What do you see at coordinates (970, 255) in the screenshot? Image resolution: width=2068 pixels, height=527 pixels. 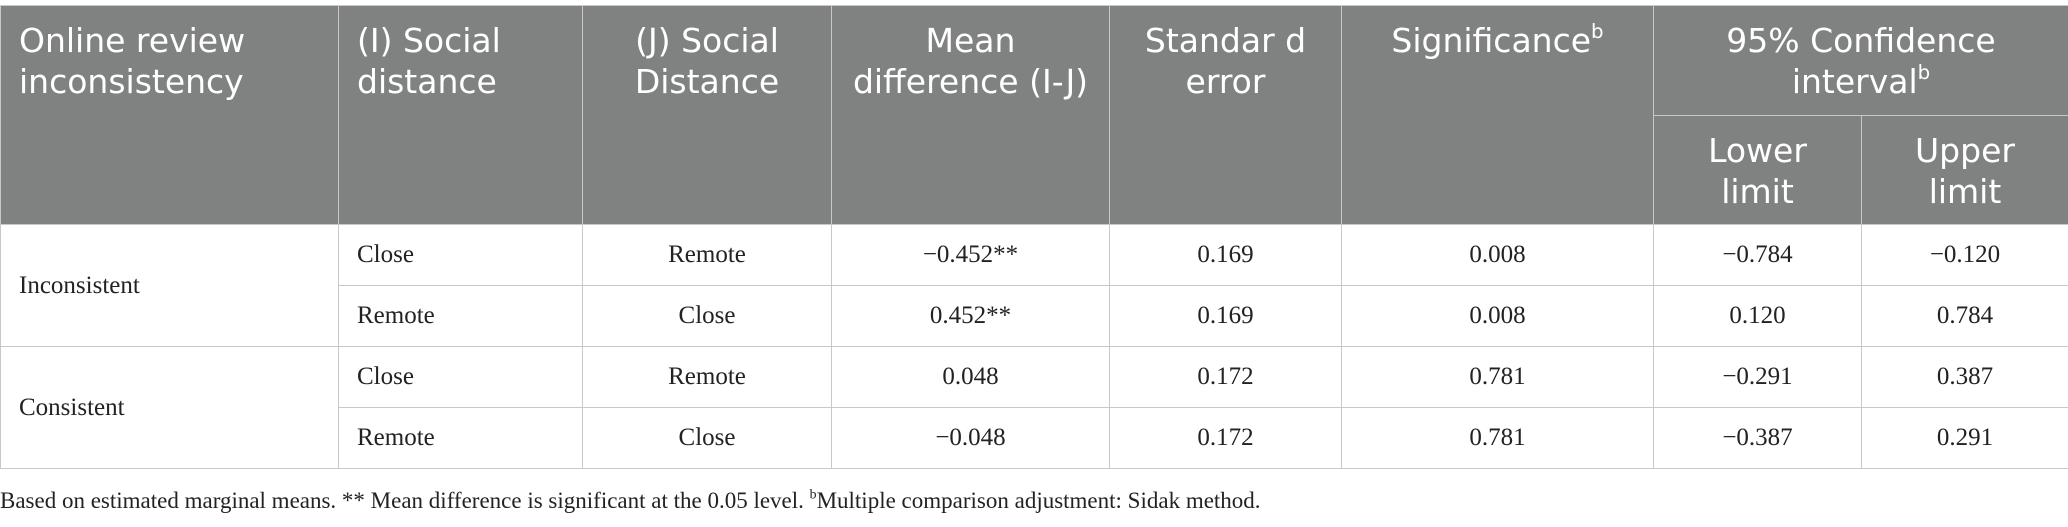 I see `cell: −0.452**` at bounding box center [970, 255].